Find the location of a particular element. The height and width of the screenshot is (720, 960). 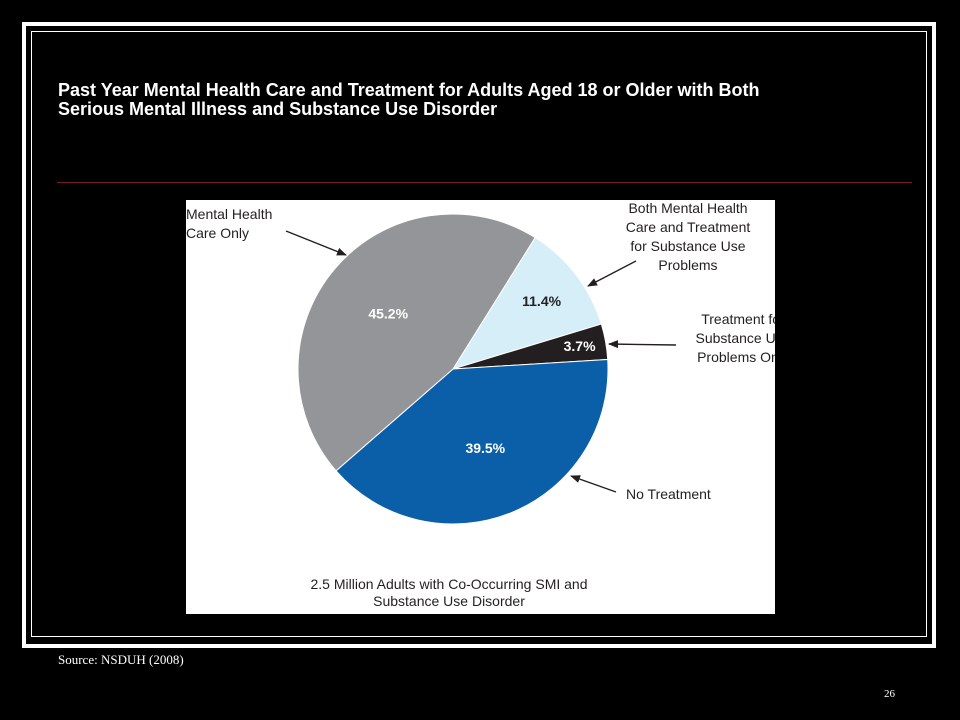

category-label-mental-health-care-only: Mental Health Care Only is located at coordinates (229, 223).